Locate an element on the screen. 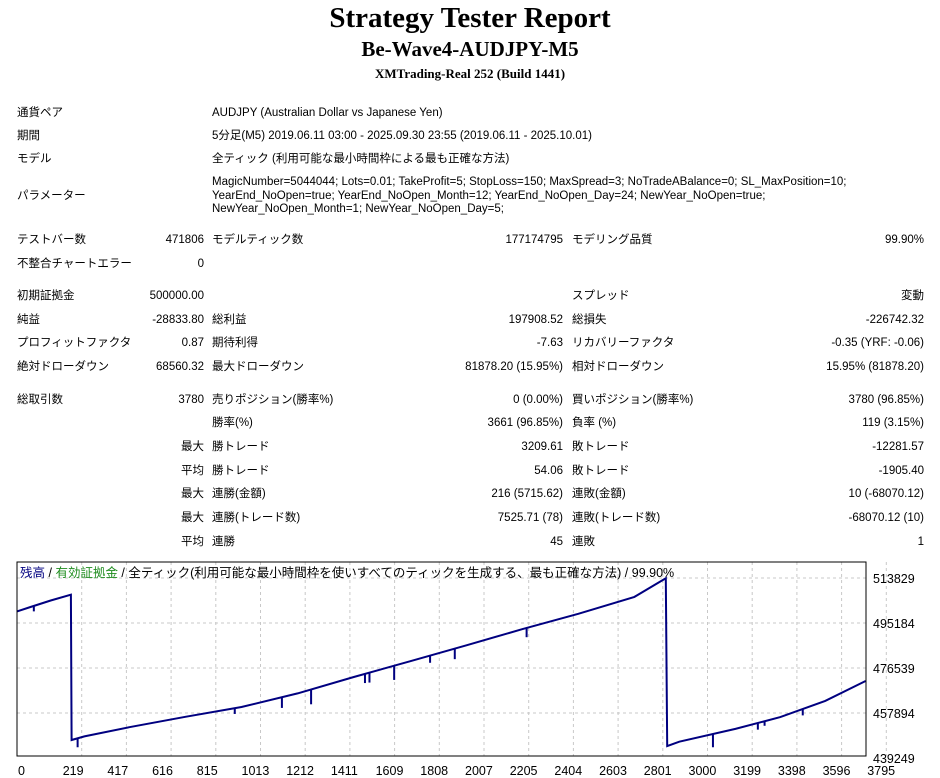  y-axis-ticks: 513829 495184 476539 457894 439249 is located at coordinates (894, 669).